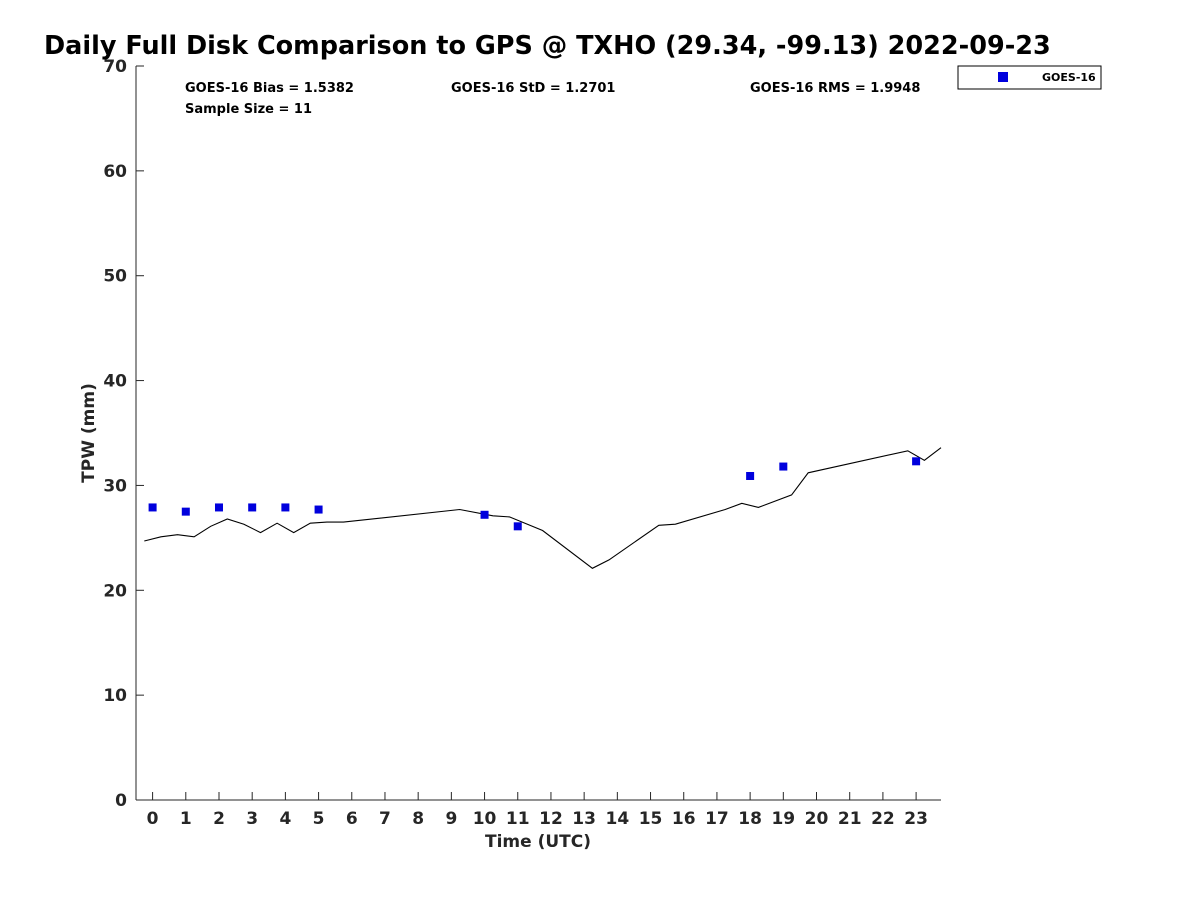 This screenshot has width=1200, height=900. What do you see at coordinates (538, 842) in the screenshot?
I see `x-axis-label: Time (UTC)` at bounding box center [538, 842].